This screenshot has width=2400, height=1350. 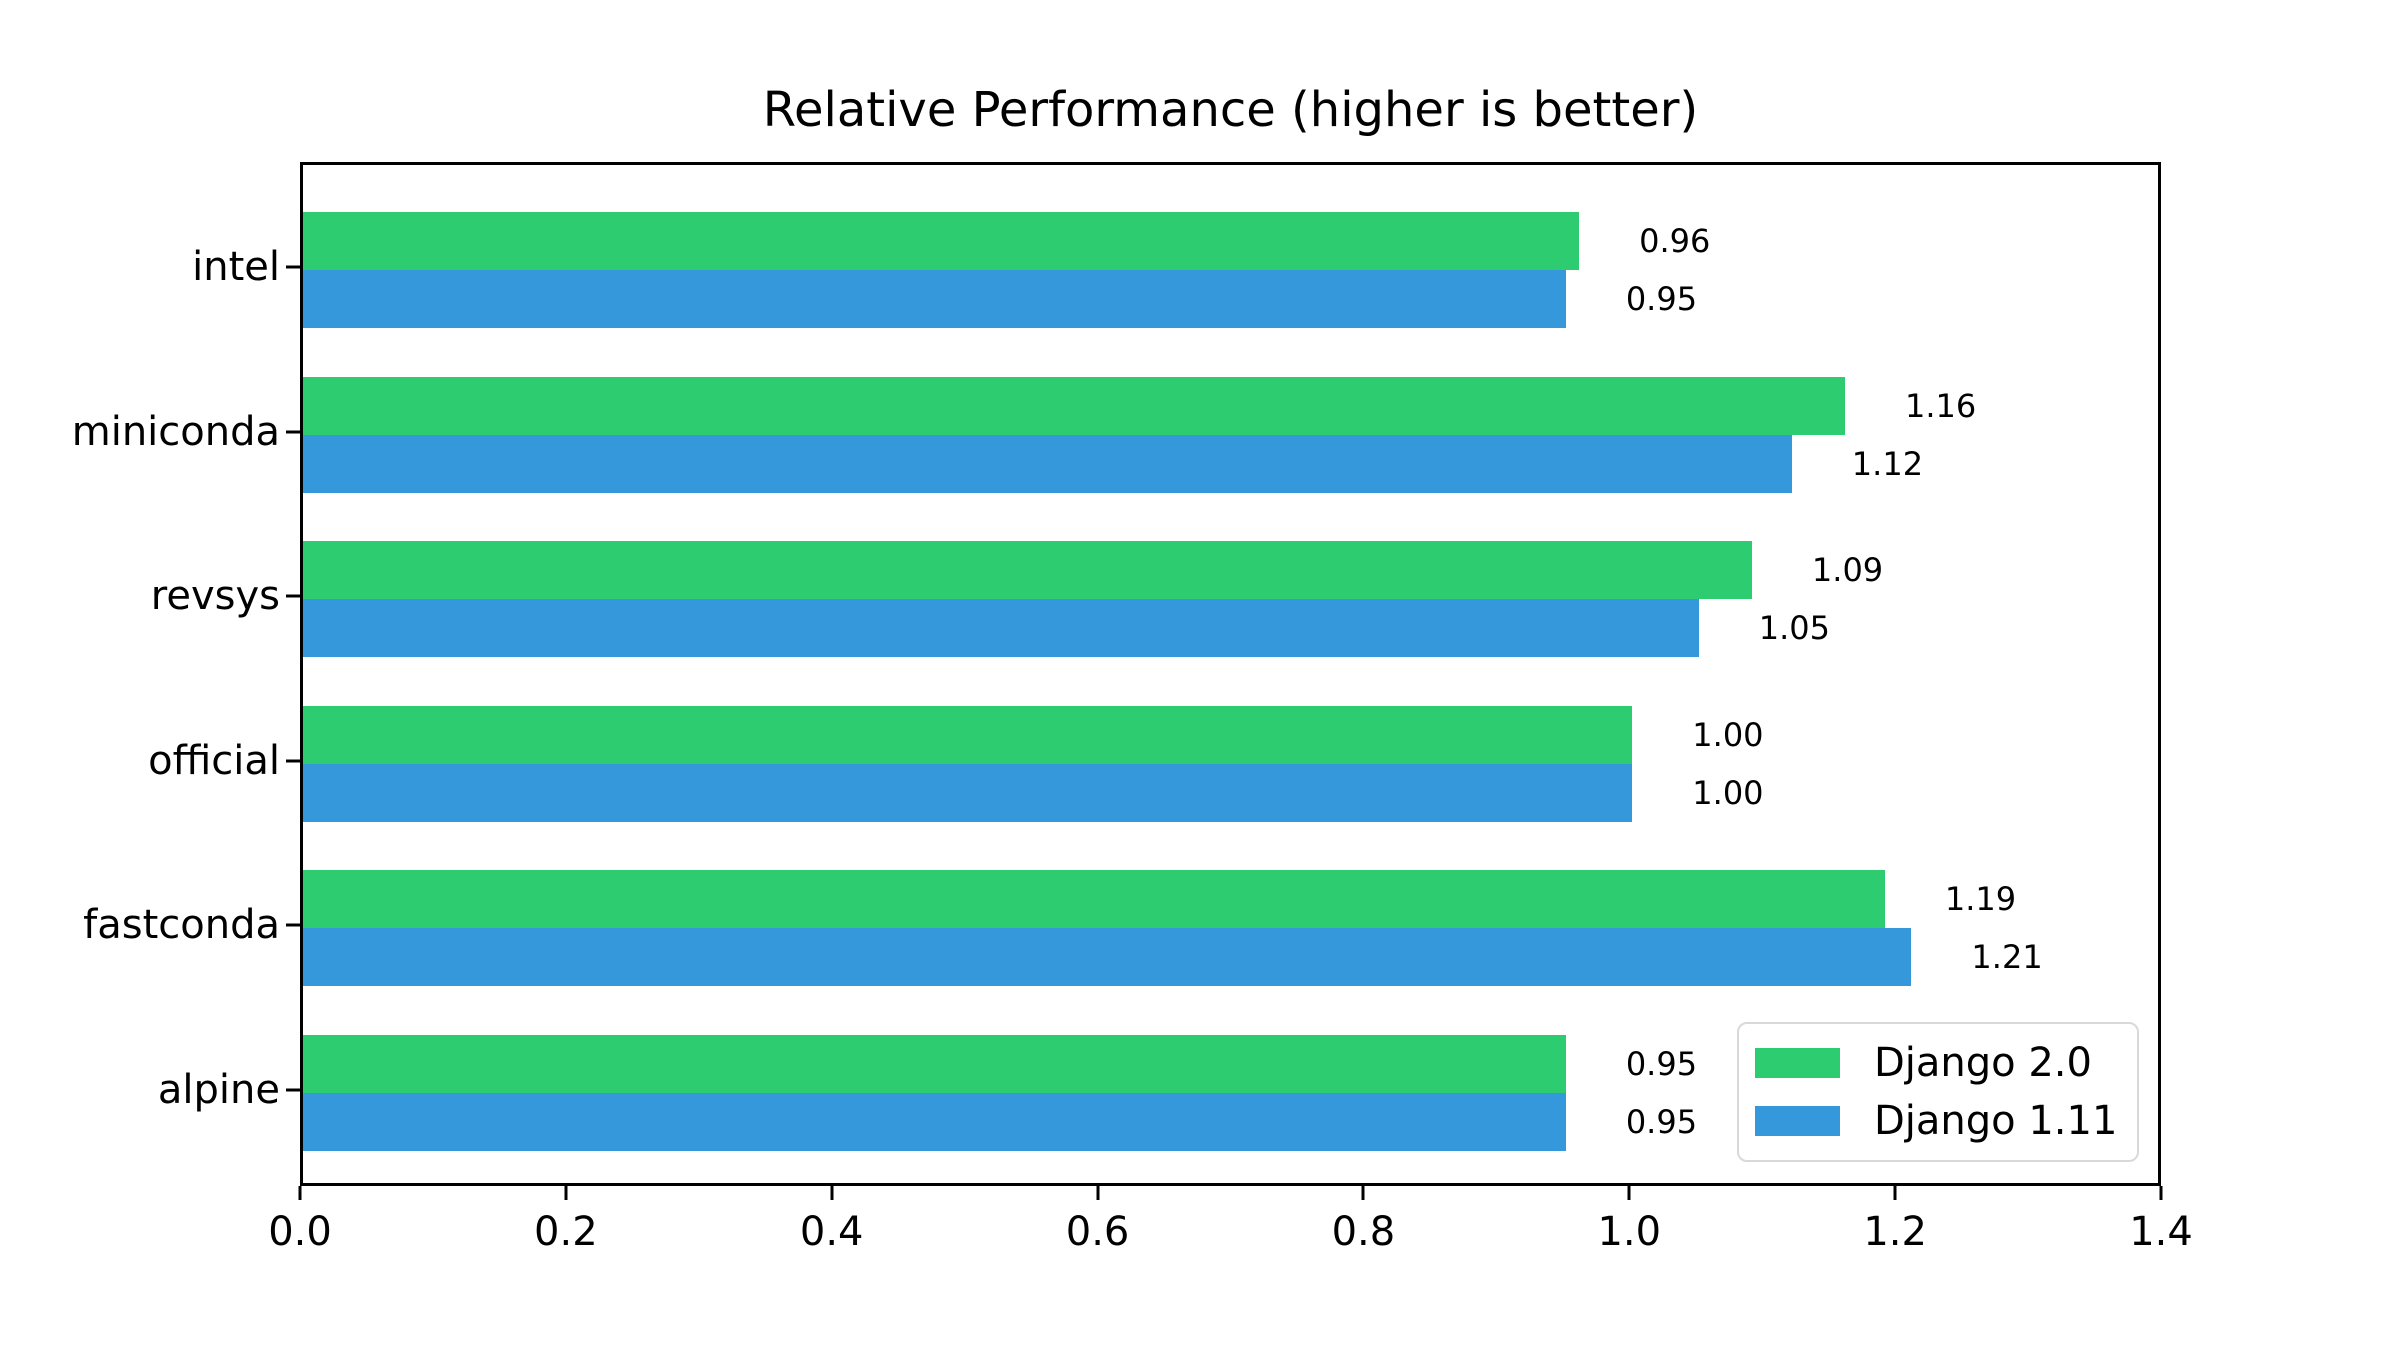 What do you see at coordinates (968, 792) in the screenshot?
I see `bar-django-1-11-official` at bounding box center [968, 792].